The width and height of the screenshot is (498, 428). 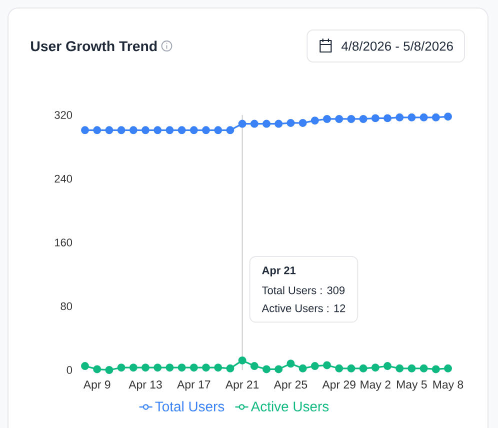 What do you see at coordinates (397, 46) in the screenshot?
I see `chart-subtitle: 4/8/2026 - 5/8/2026` at bounding box center [397, 46].